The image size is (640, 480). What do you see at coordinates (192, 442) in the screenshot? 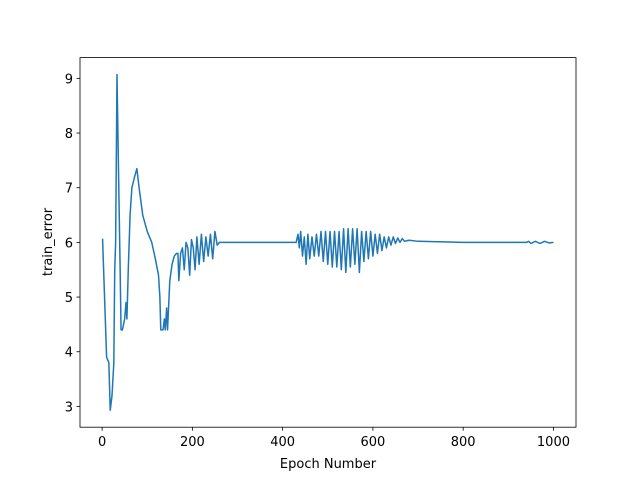
I see `x-tick-label: 200` at bounding box center [192, 442].